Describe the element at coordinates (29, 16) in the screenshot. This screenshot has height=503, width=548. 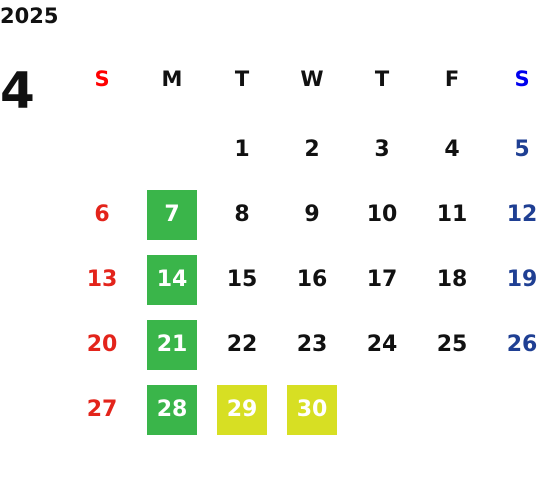
I see `year: 2025` at that location.